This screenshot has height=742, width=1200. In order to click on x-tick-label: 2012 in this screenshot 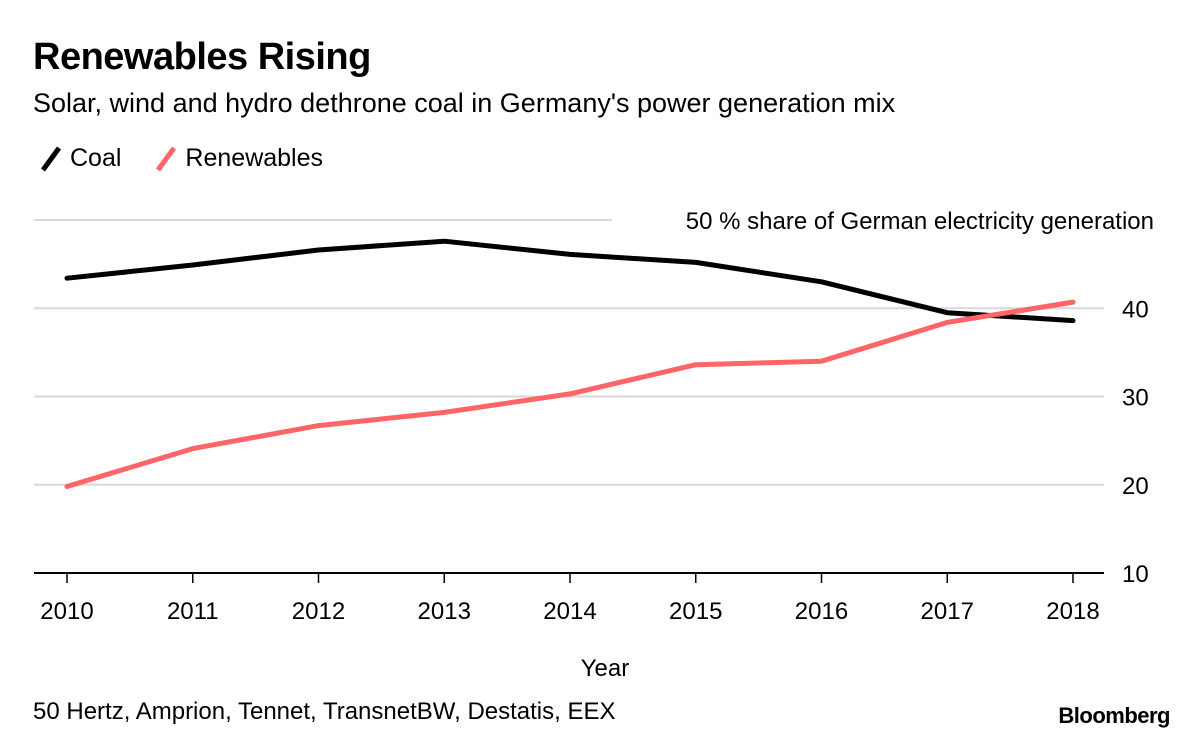, I will do `click(318, 611)`.